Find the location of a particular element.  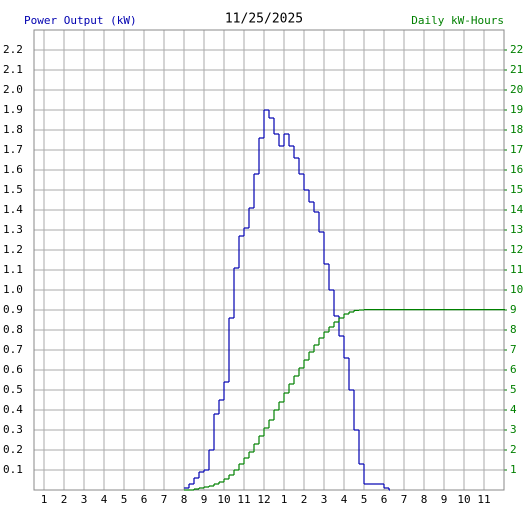

y2-tick-label: 12 is located at coordinates (516, 249).